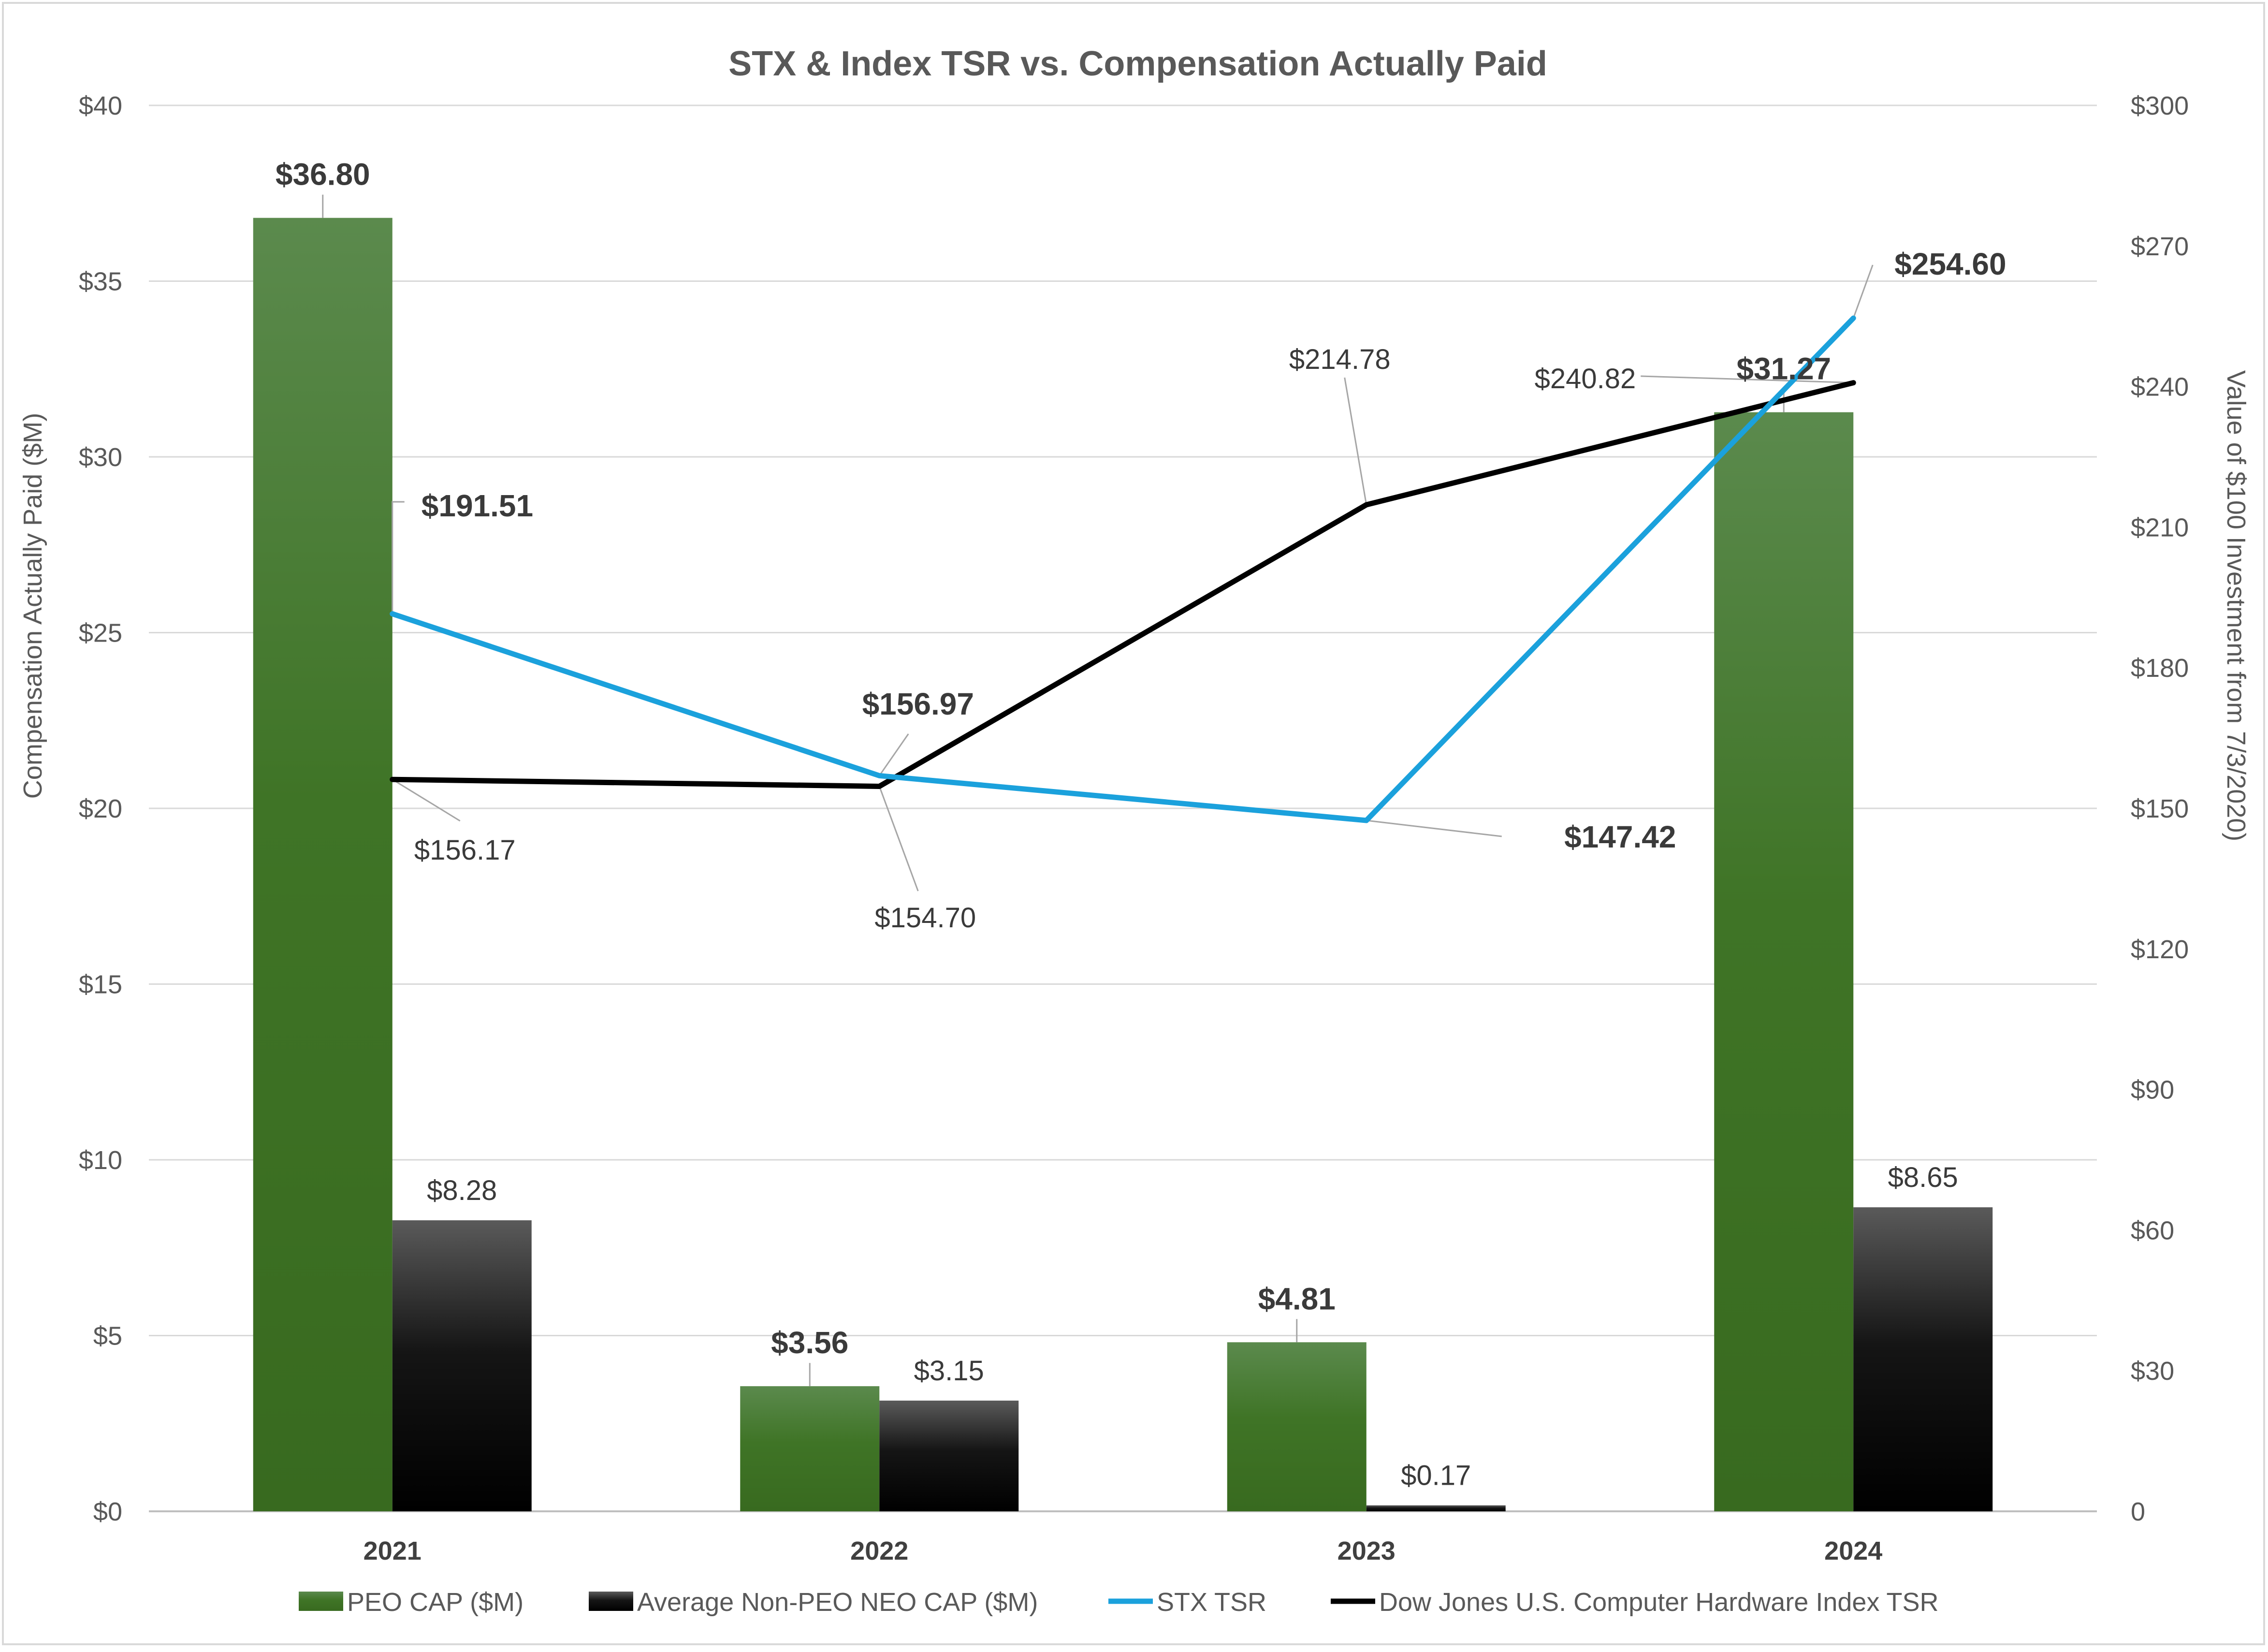 The image size is (2268, 1652). I want to click on right-tick-label: $150, so click(2160, 808).